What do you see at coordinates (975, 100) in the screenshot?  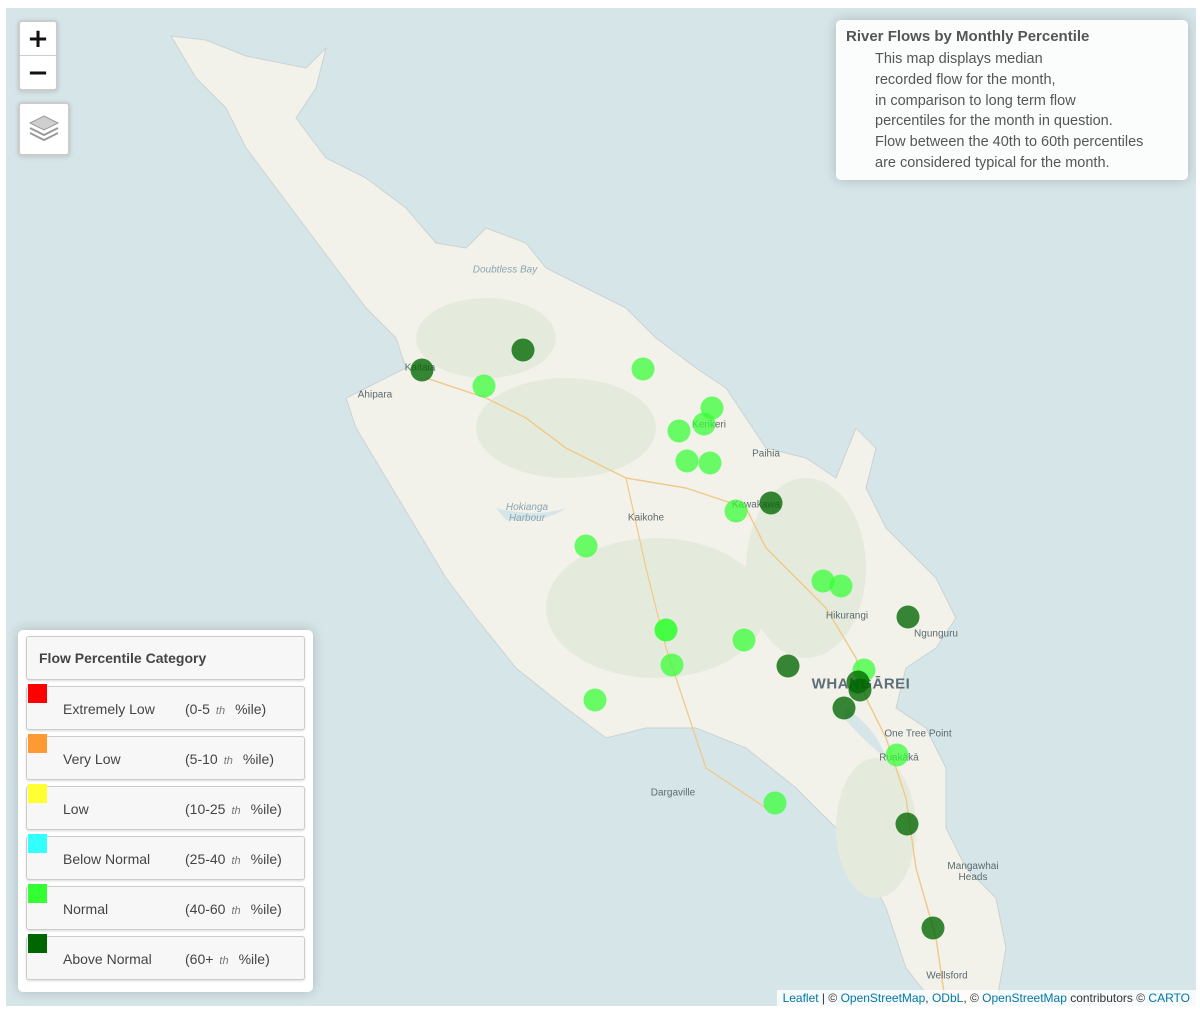 I see `info-line: in comparison to long term flow` at bounding box center [975, 100].